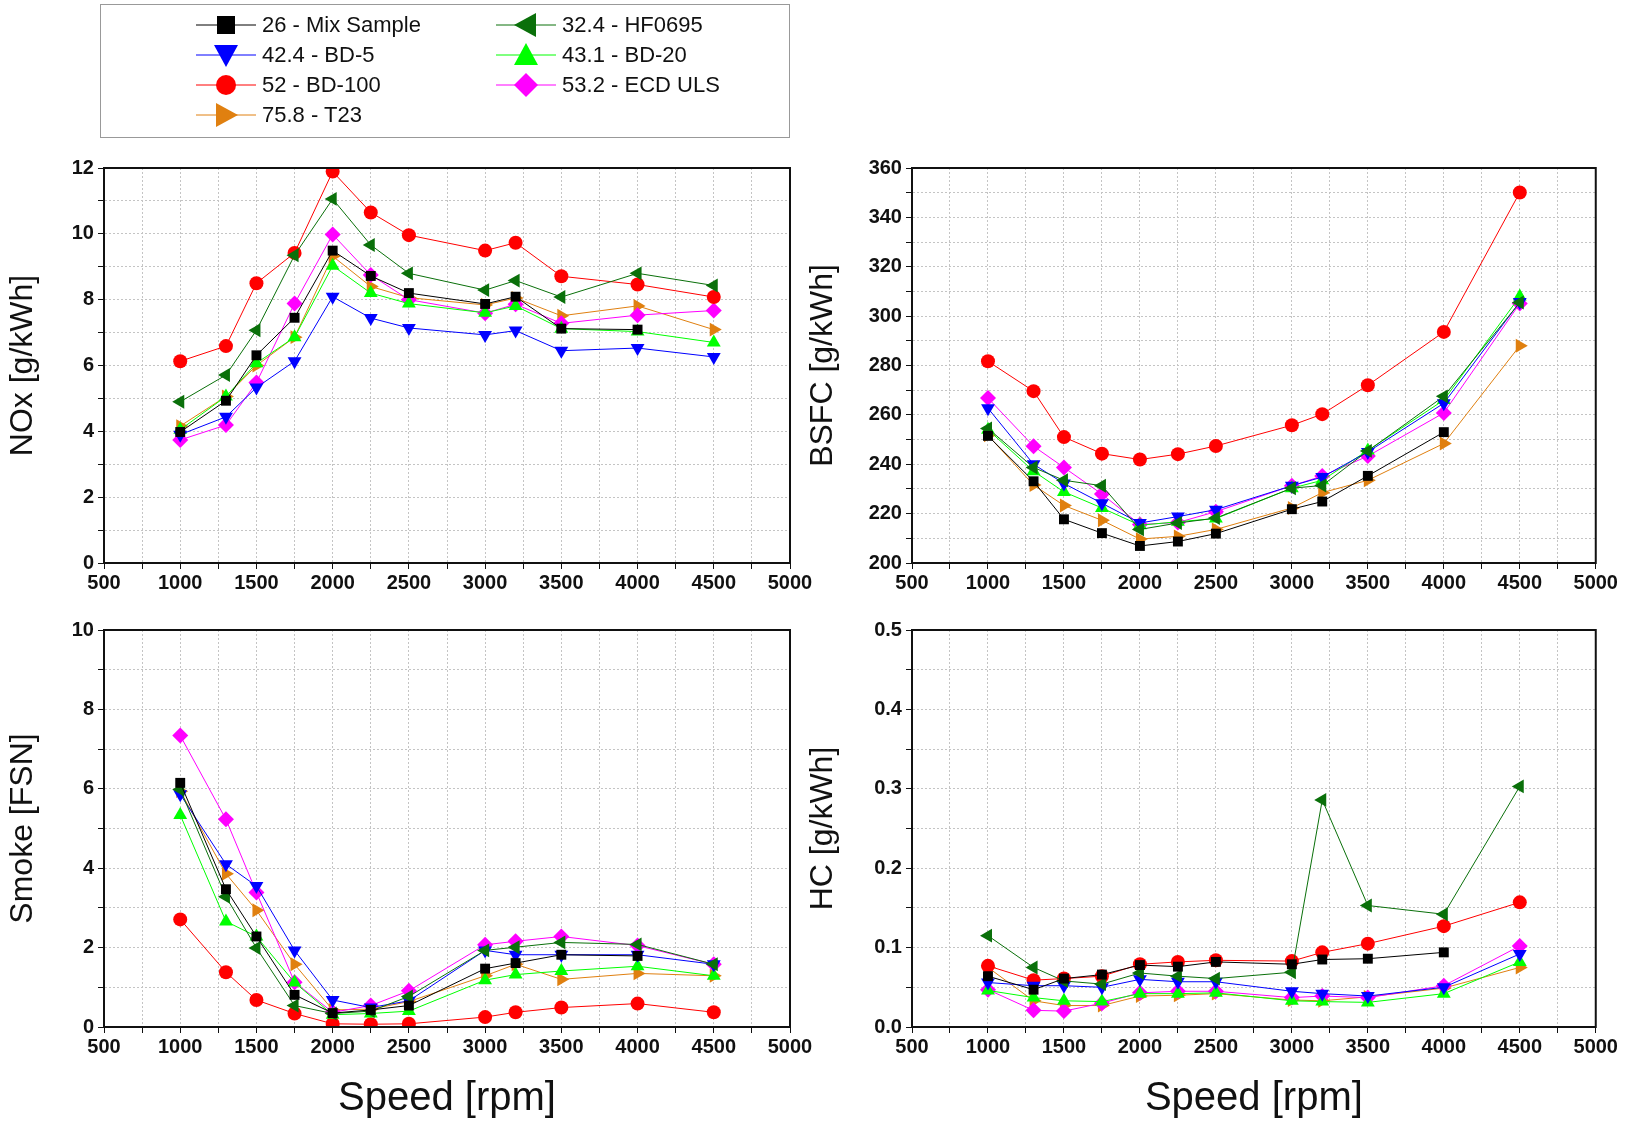 Image resolution: width=1642 pixels, height=1127 pixels. Describe the element at coordinates (318, 55) in the screenshot. I see `legend-label: 42.4 - BD-5` at that location.